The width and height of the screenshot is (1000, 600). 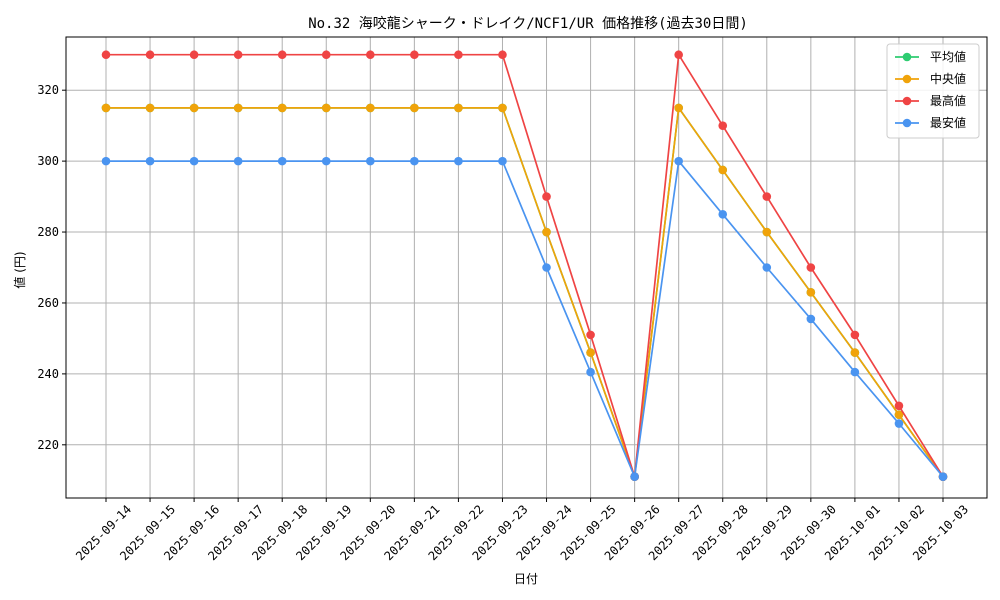 I want to click on legend-label: 最安値, so click(x=948, y=122).